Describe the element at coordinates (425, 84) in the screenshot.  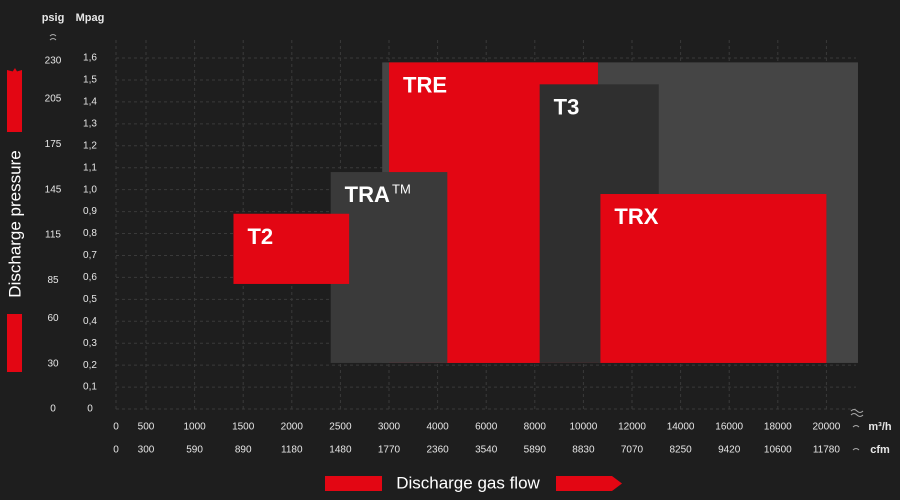
I see `range-label: TRE` at that location.